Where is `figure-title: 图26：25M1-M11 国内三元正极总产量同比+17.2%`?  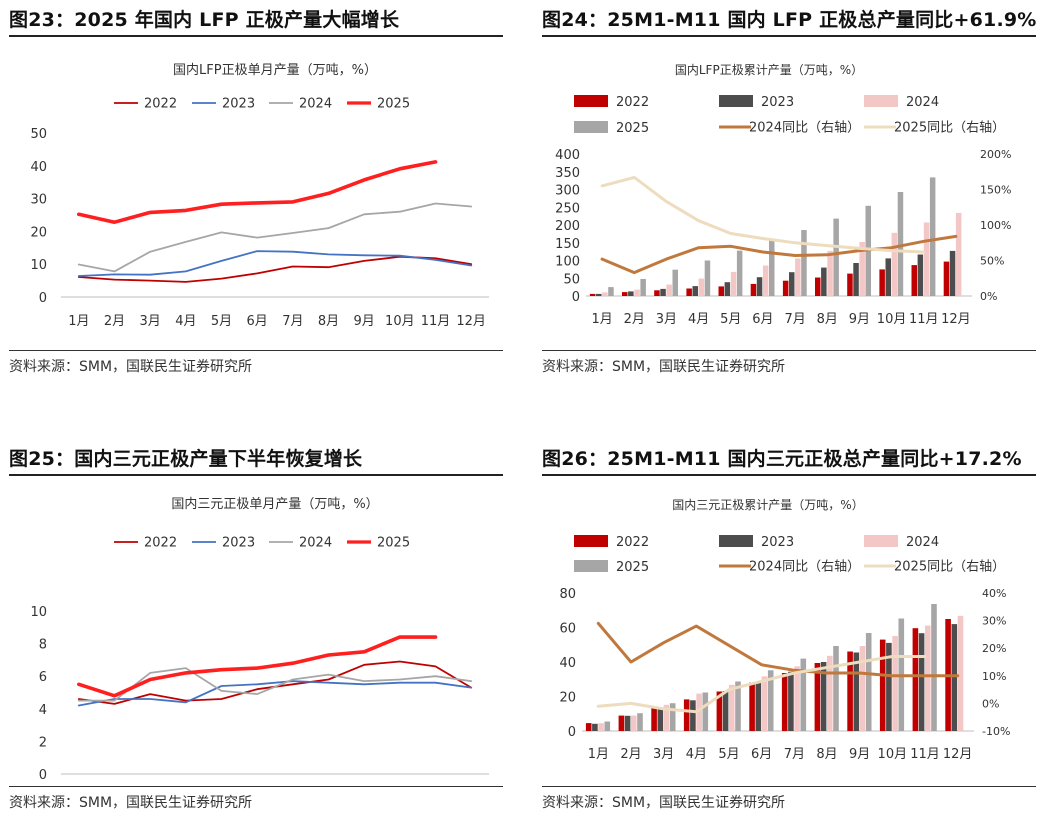 figure-title: 图26：25M1-M11 国内三元正极总产量同比+17.2% is located at coordinates (782, 459).